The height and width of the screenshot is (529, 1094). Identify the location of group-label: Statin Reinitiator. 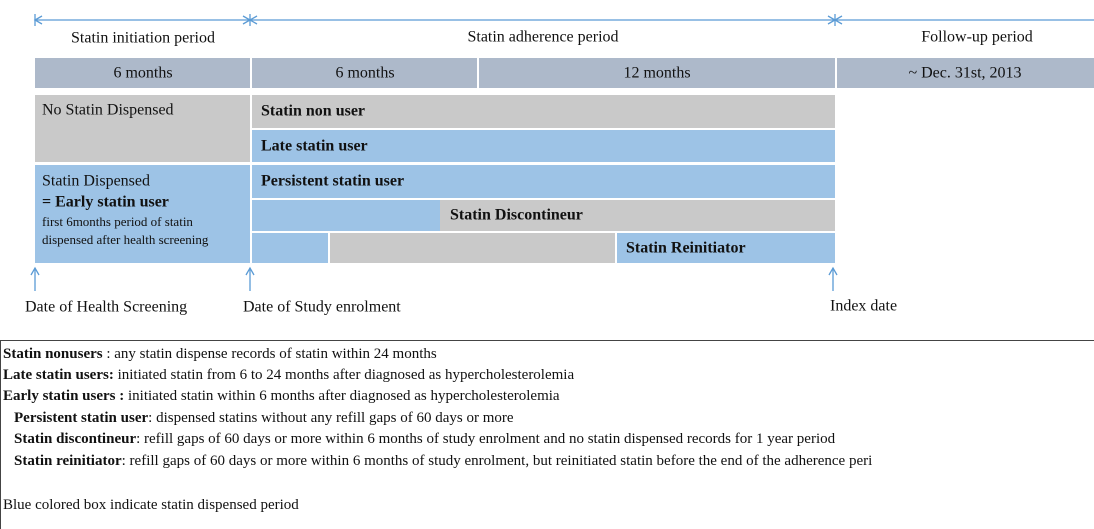
(686, 248).